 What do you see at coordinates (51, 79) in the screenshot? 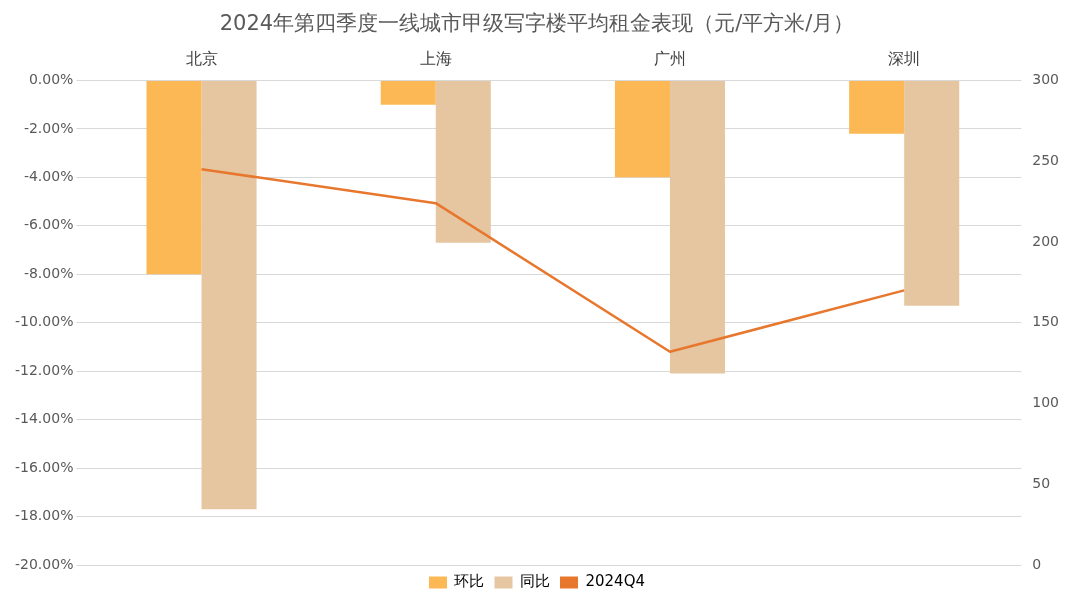
I see `y-tick-label: 0.00%` at bounding box center [51, 79].